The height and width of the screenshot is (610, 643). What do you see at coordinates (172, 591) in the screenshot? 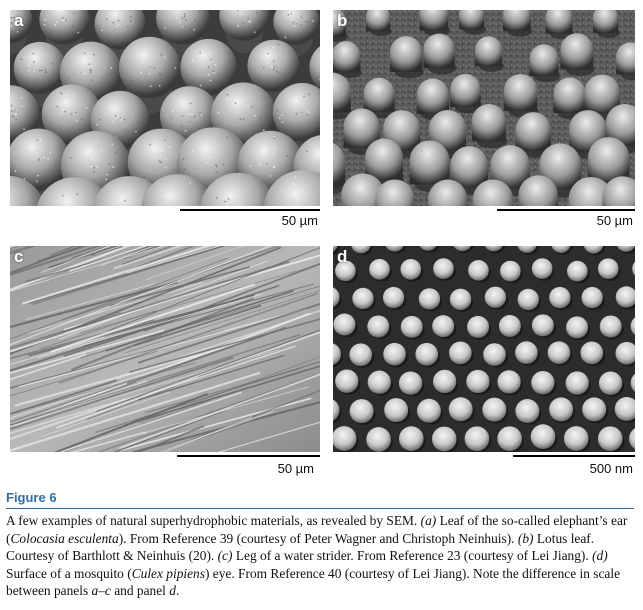
I see `caption-segment: d` at bounding box center [172, 591].